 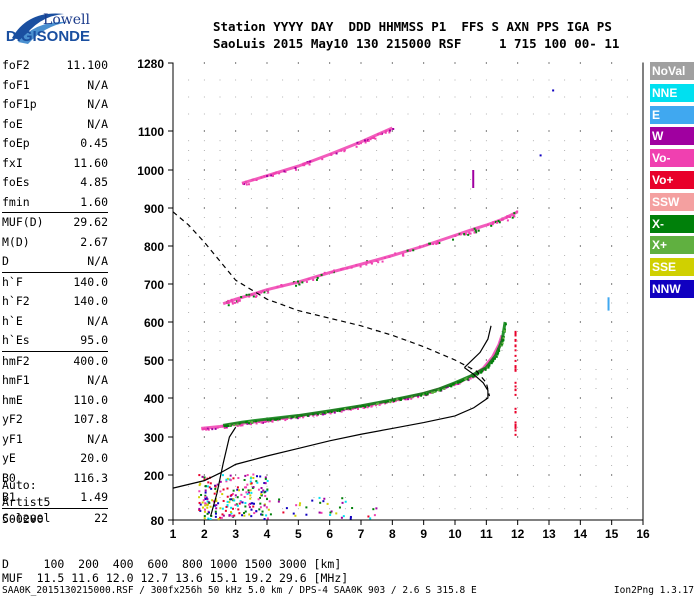 I want to click on y-tick-label: 600, so click(x=154, y=323).